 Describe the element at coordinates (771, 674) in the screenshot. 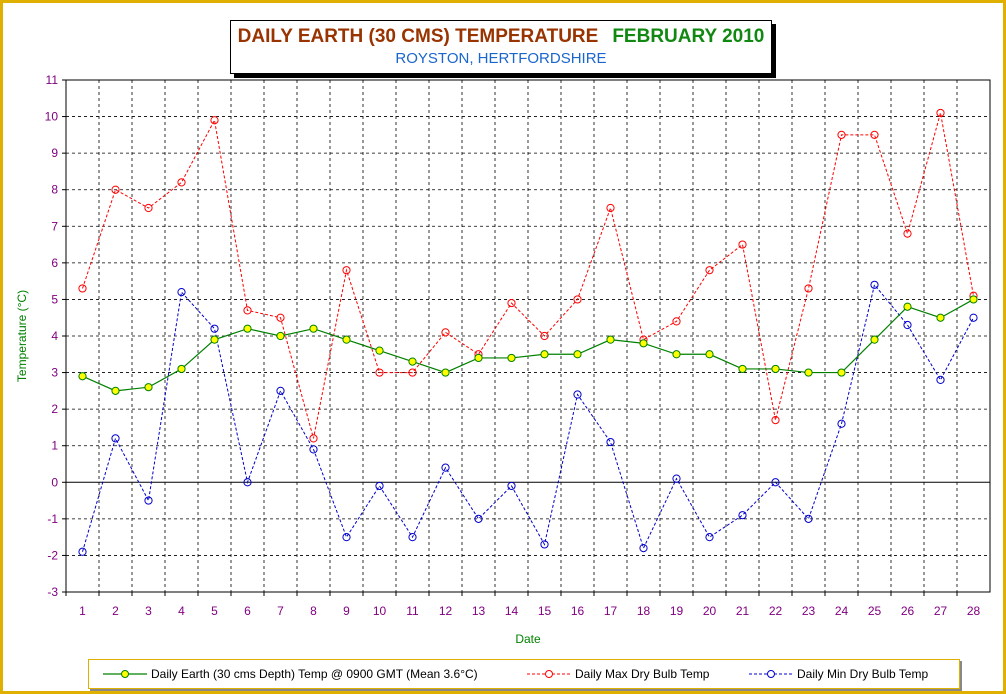

I see `legend-swatch-min` at that location.